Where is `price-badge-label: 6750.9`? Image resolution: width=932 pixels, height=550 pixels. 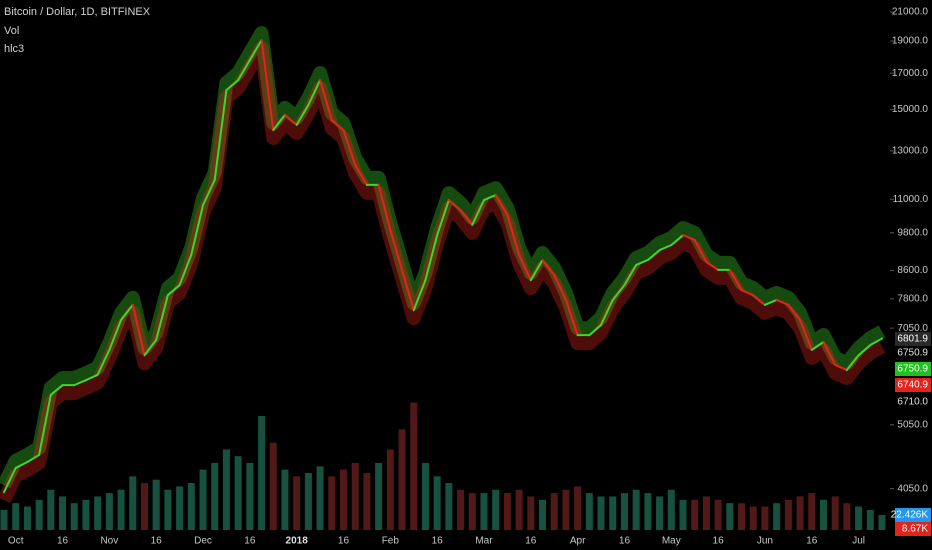
price-badge-label: 6750.9 is located at coordinates (912, 353).